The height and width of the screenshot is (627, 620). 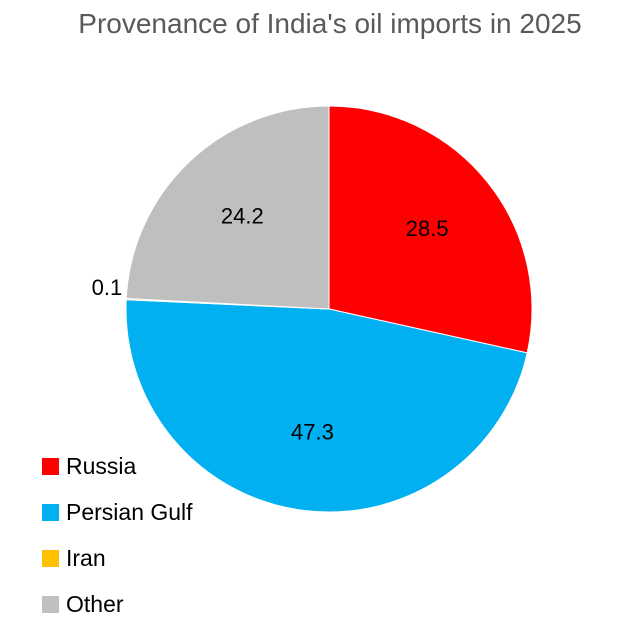 I want to click on legend-label-iran: Iran, so click(x=86, y=557).